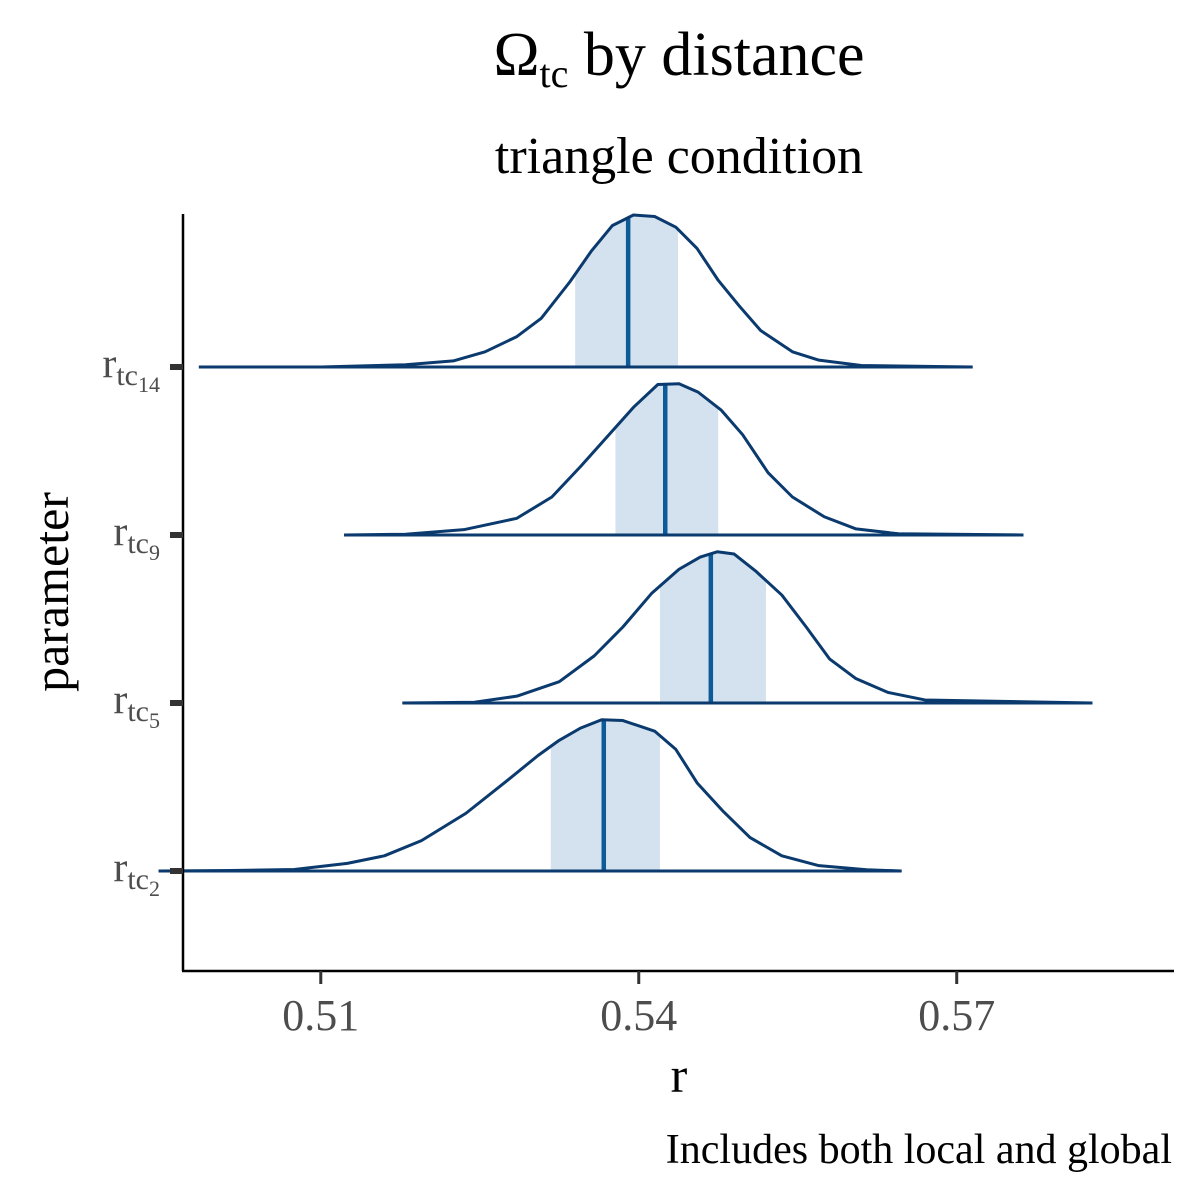 Image resolution: width=1200 pixels, height=1200 pixels. I want to click on x-tick-label: 0.51, so click(320, 1015).